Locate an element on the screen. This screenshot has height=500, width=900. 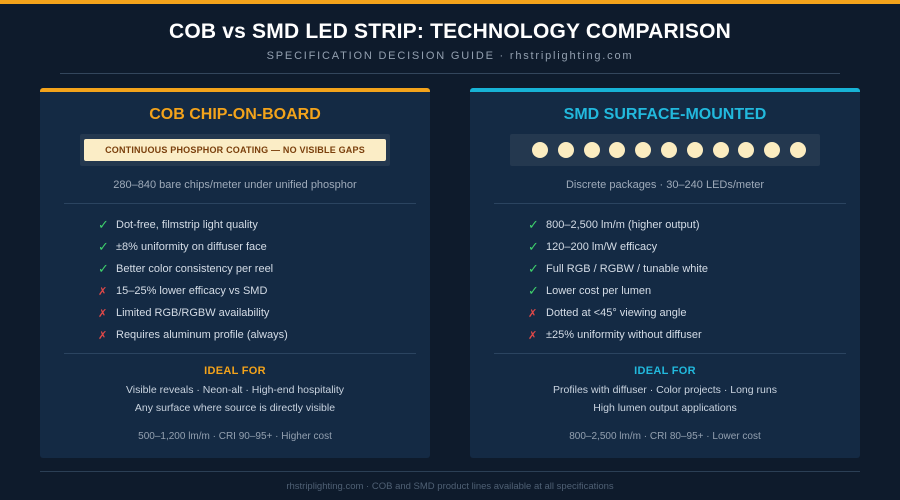
cob-feature-text: Requires aluminum profile (always) is located at coordinates (202, 335).